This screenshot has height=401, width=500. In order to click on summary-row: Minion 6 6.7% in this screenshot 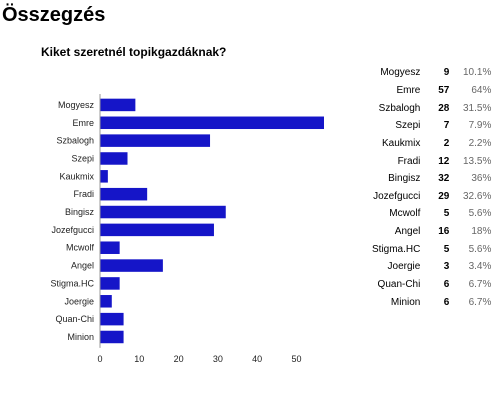, I will do `click(431, 302)`.